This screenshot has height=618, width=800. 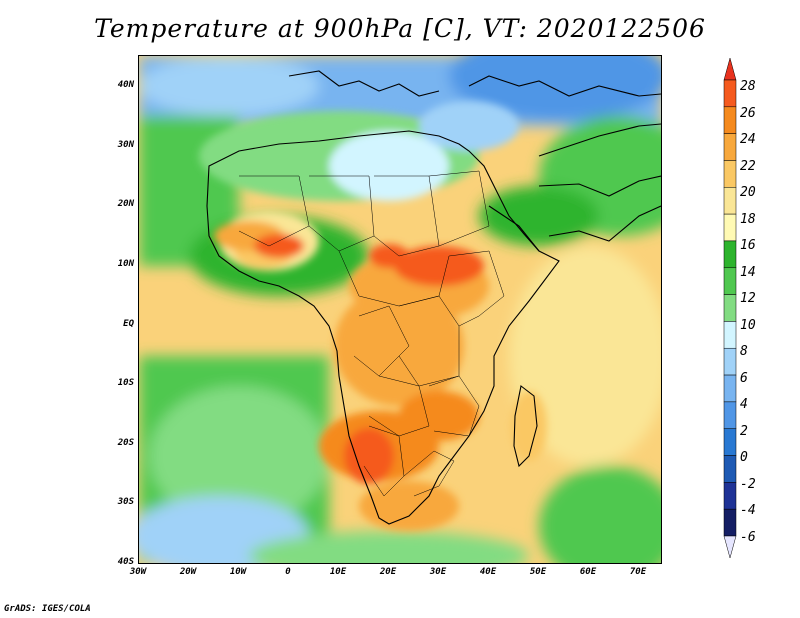 I want to click on colorbar-label: 6, so click(x=744, y=378).